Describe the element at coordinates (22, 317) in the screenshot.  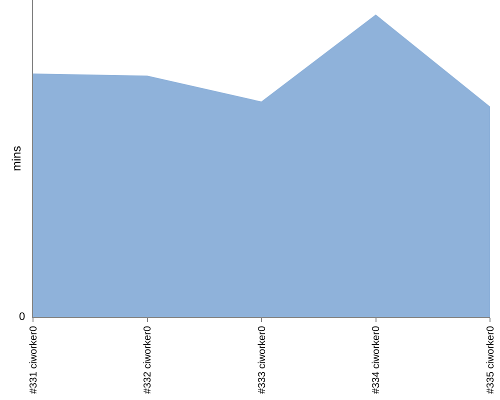
I see `text: 0` at that location.